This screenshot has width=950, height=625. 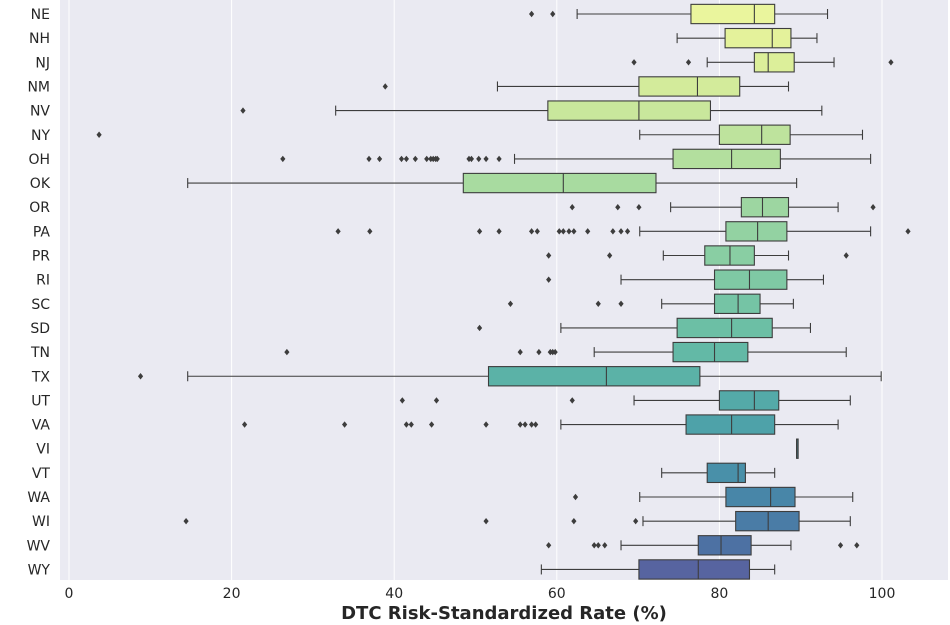 What do you see at coordinates (774, 62) in the screenshot?
I see `box-rect-NJ` at bounding box center [774, 62].